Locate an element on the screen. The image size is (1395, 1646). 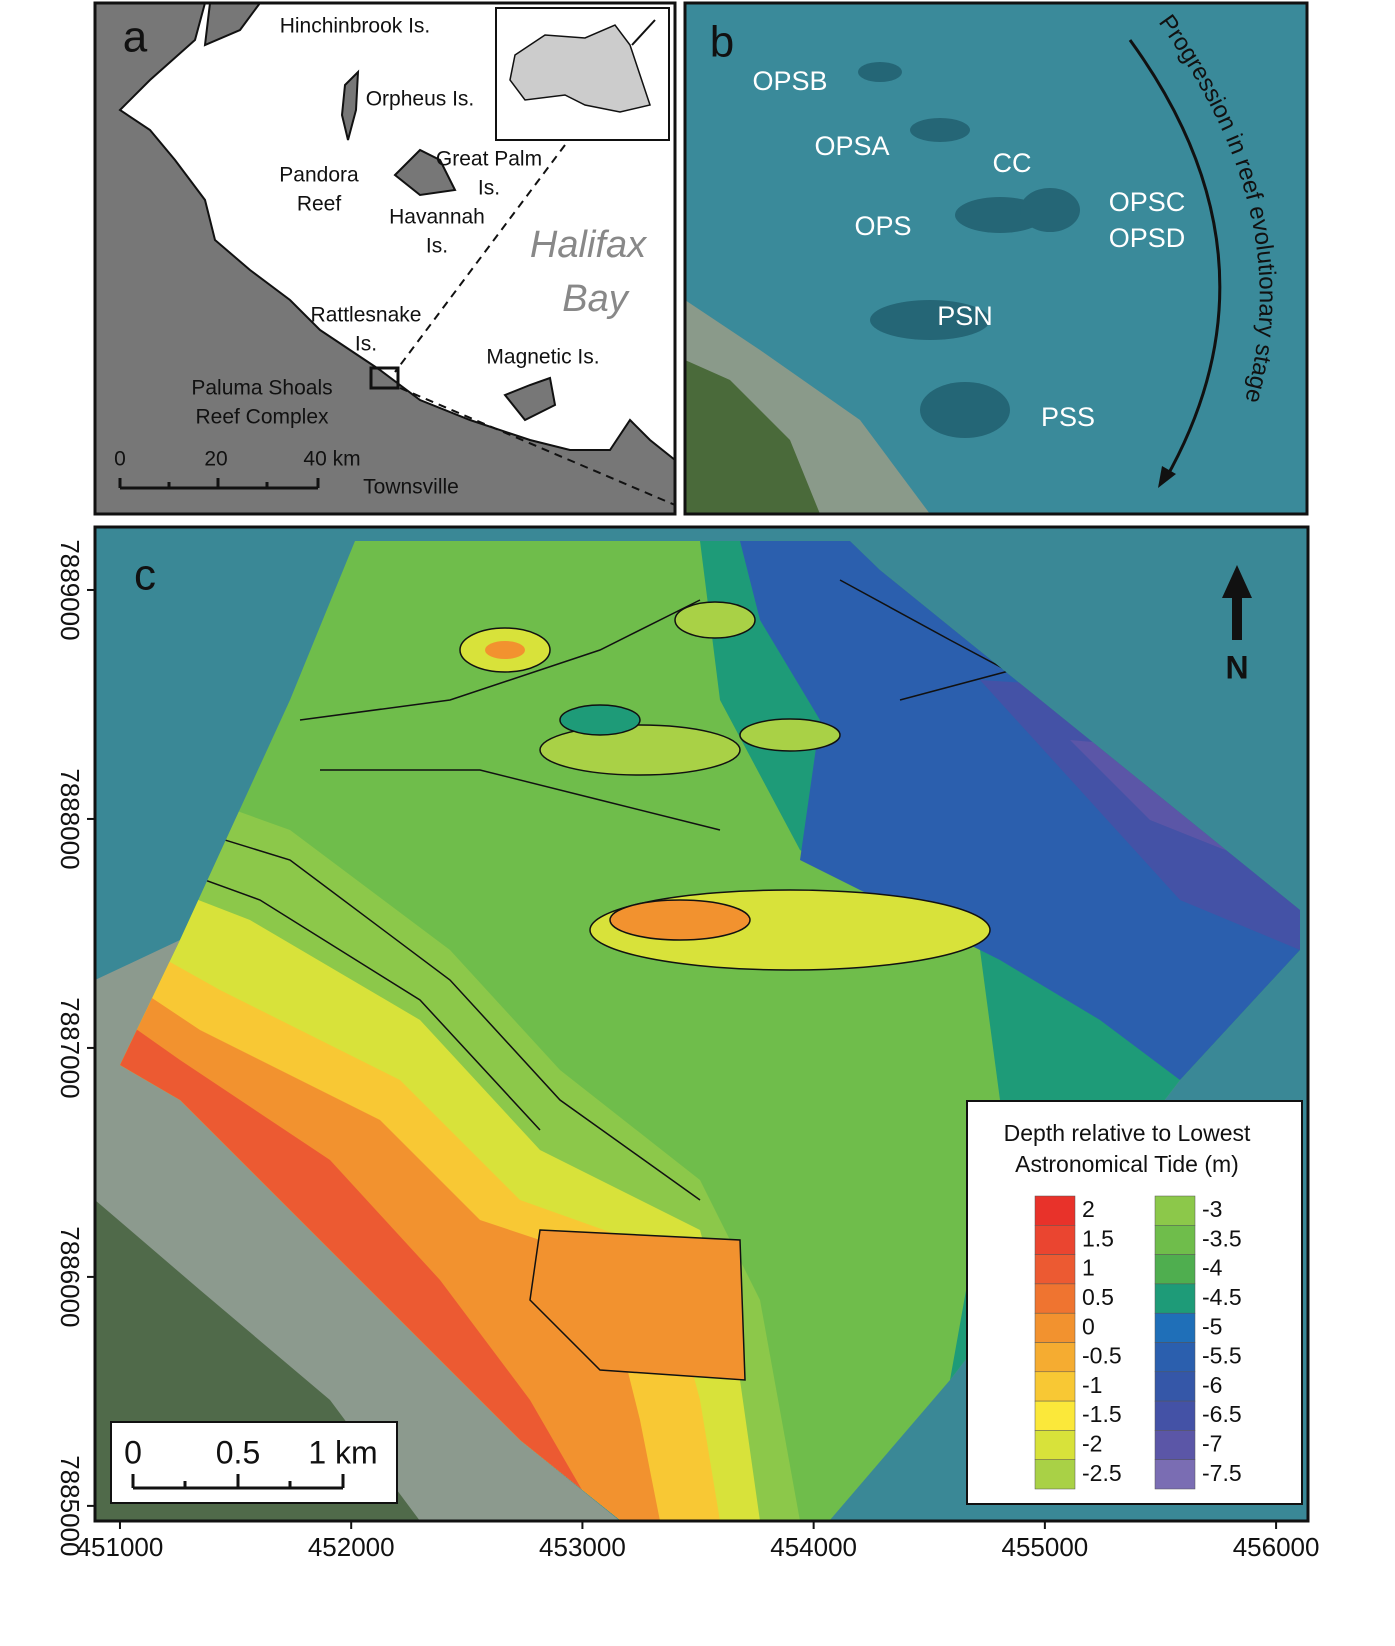
place-label: Townsville is located at coordinates (411, 487).